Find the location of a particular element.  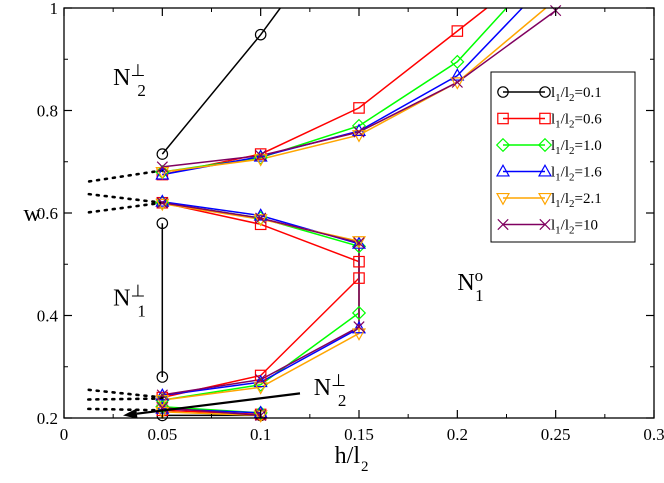

dotted-extensions is located at coordinates (123, 290).